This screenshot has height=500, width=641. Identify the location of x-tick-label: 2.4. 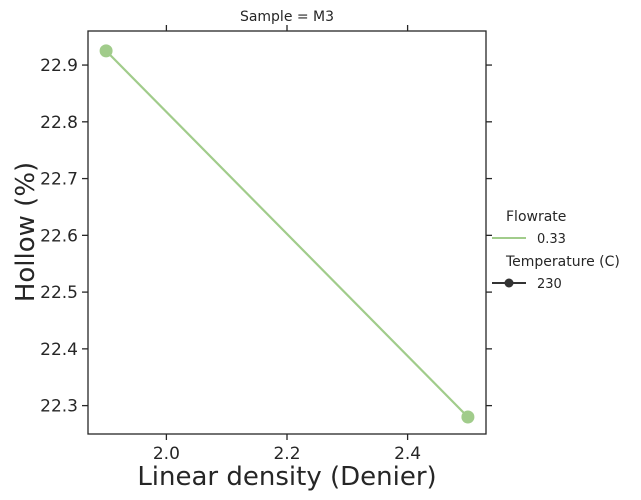
(407, 454).